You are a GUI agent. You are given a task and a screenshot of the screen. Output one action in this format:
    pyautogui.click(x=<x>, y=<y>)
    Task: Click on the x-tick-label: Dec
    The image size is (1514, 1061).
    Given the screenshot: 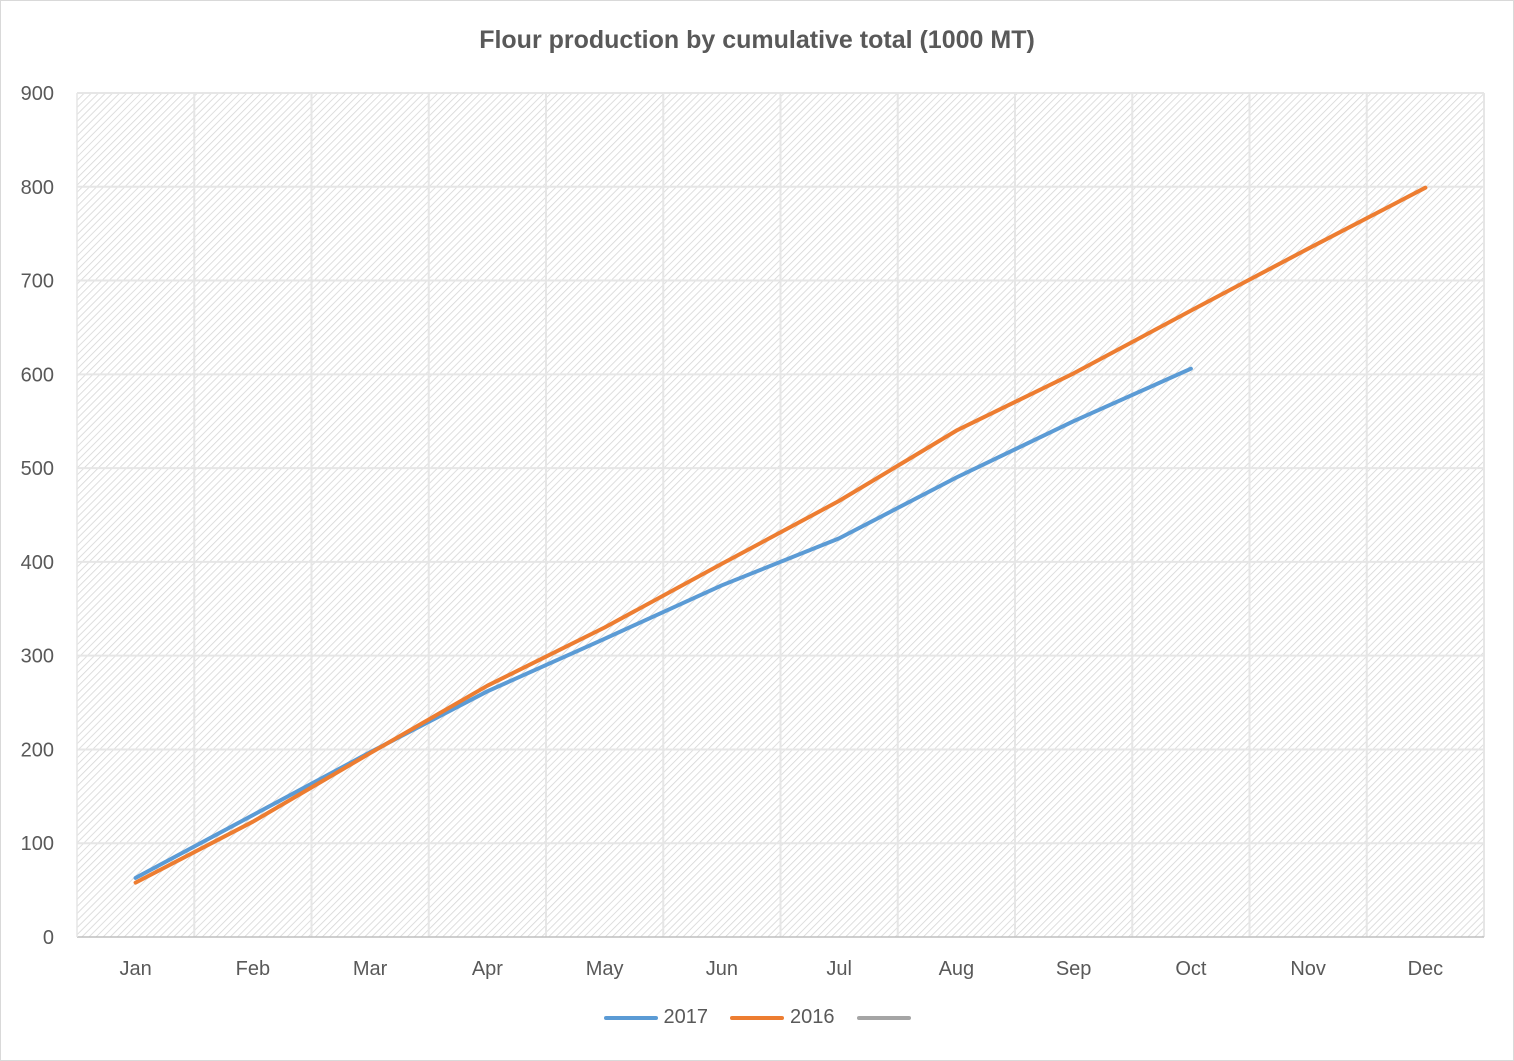 What is the action you would take?
    pyautogui.click(x=1426, y=969)
    